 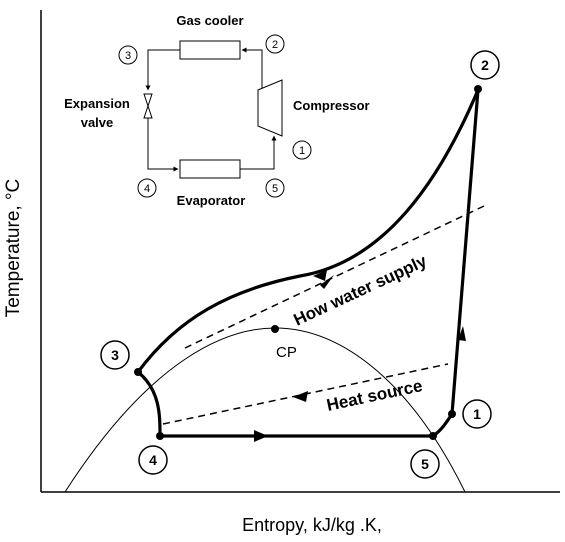 What do you see at coordinates (258, 152) in the screenshot?
I see `pipe-evaporator-to-compressor` at bounding box center [258, 152].